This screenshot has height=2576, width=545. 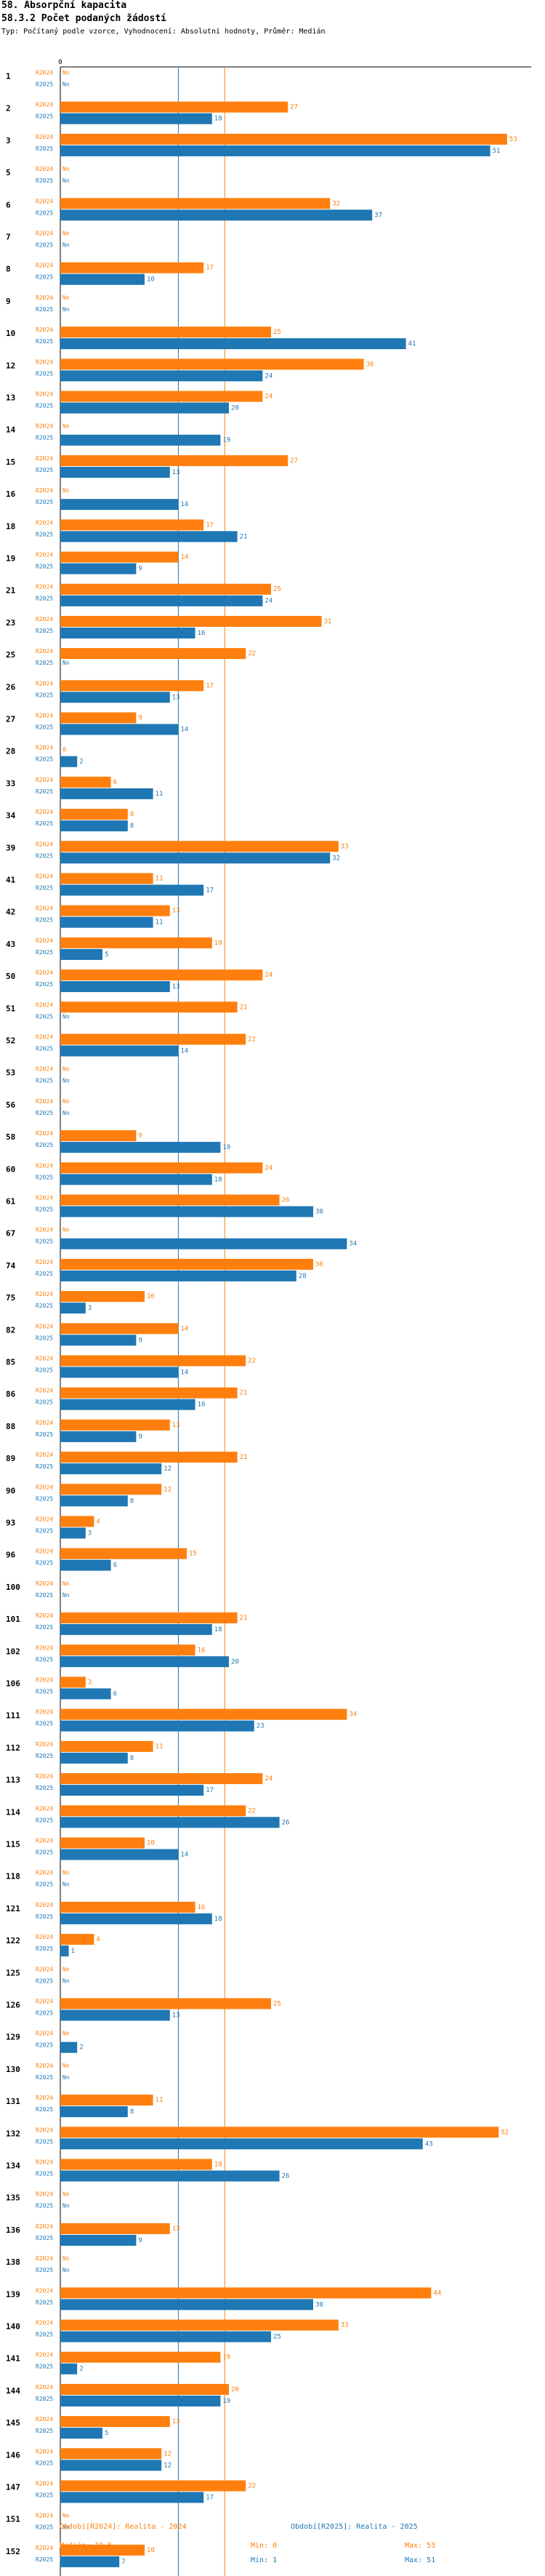 I want to click on row-label: 136, so click(x=13, y=2230).